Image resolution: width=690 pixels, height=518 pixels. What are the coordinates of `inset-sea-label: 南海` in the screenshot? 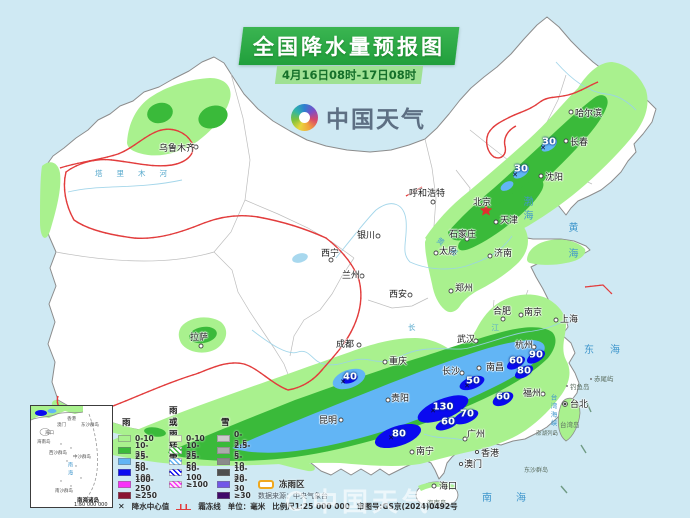 It's located at (70, 470).